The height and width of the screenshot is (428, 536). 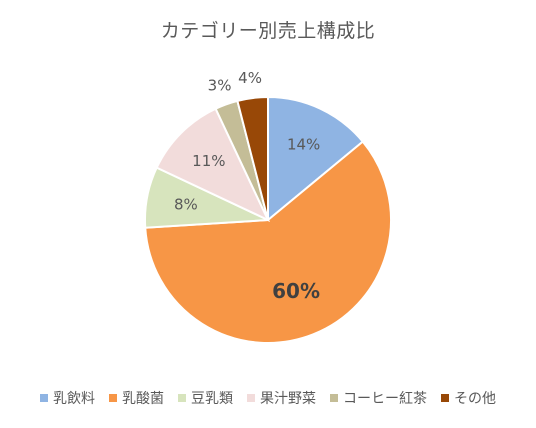 What do you see at coordinates (212, 399) in the screenshot?
I see `legend-label: 豆乳類` at bounding box center [212, 399].